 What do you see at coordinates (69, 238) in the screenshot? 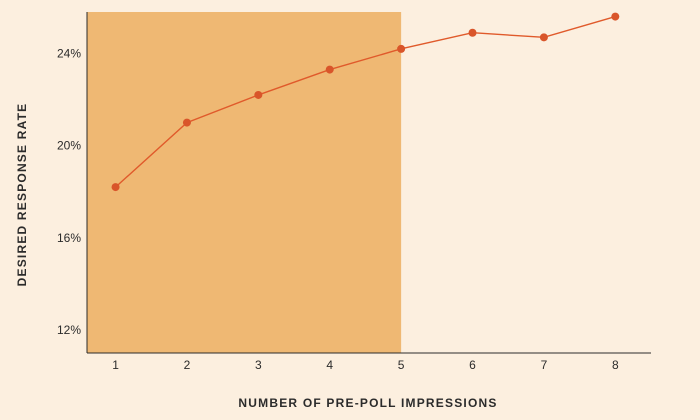
I see `y-tick-label: 16%` at bounding box center [69, 238].